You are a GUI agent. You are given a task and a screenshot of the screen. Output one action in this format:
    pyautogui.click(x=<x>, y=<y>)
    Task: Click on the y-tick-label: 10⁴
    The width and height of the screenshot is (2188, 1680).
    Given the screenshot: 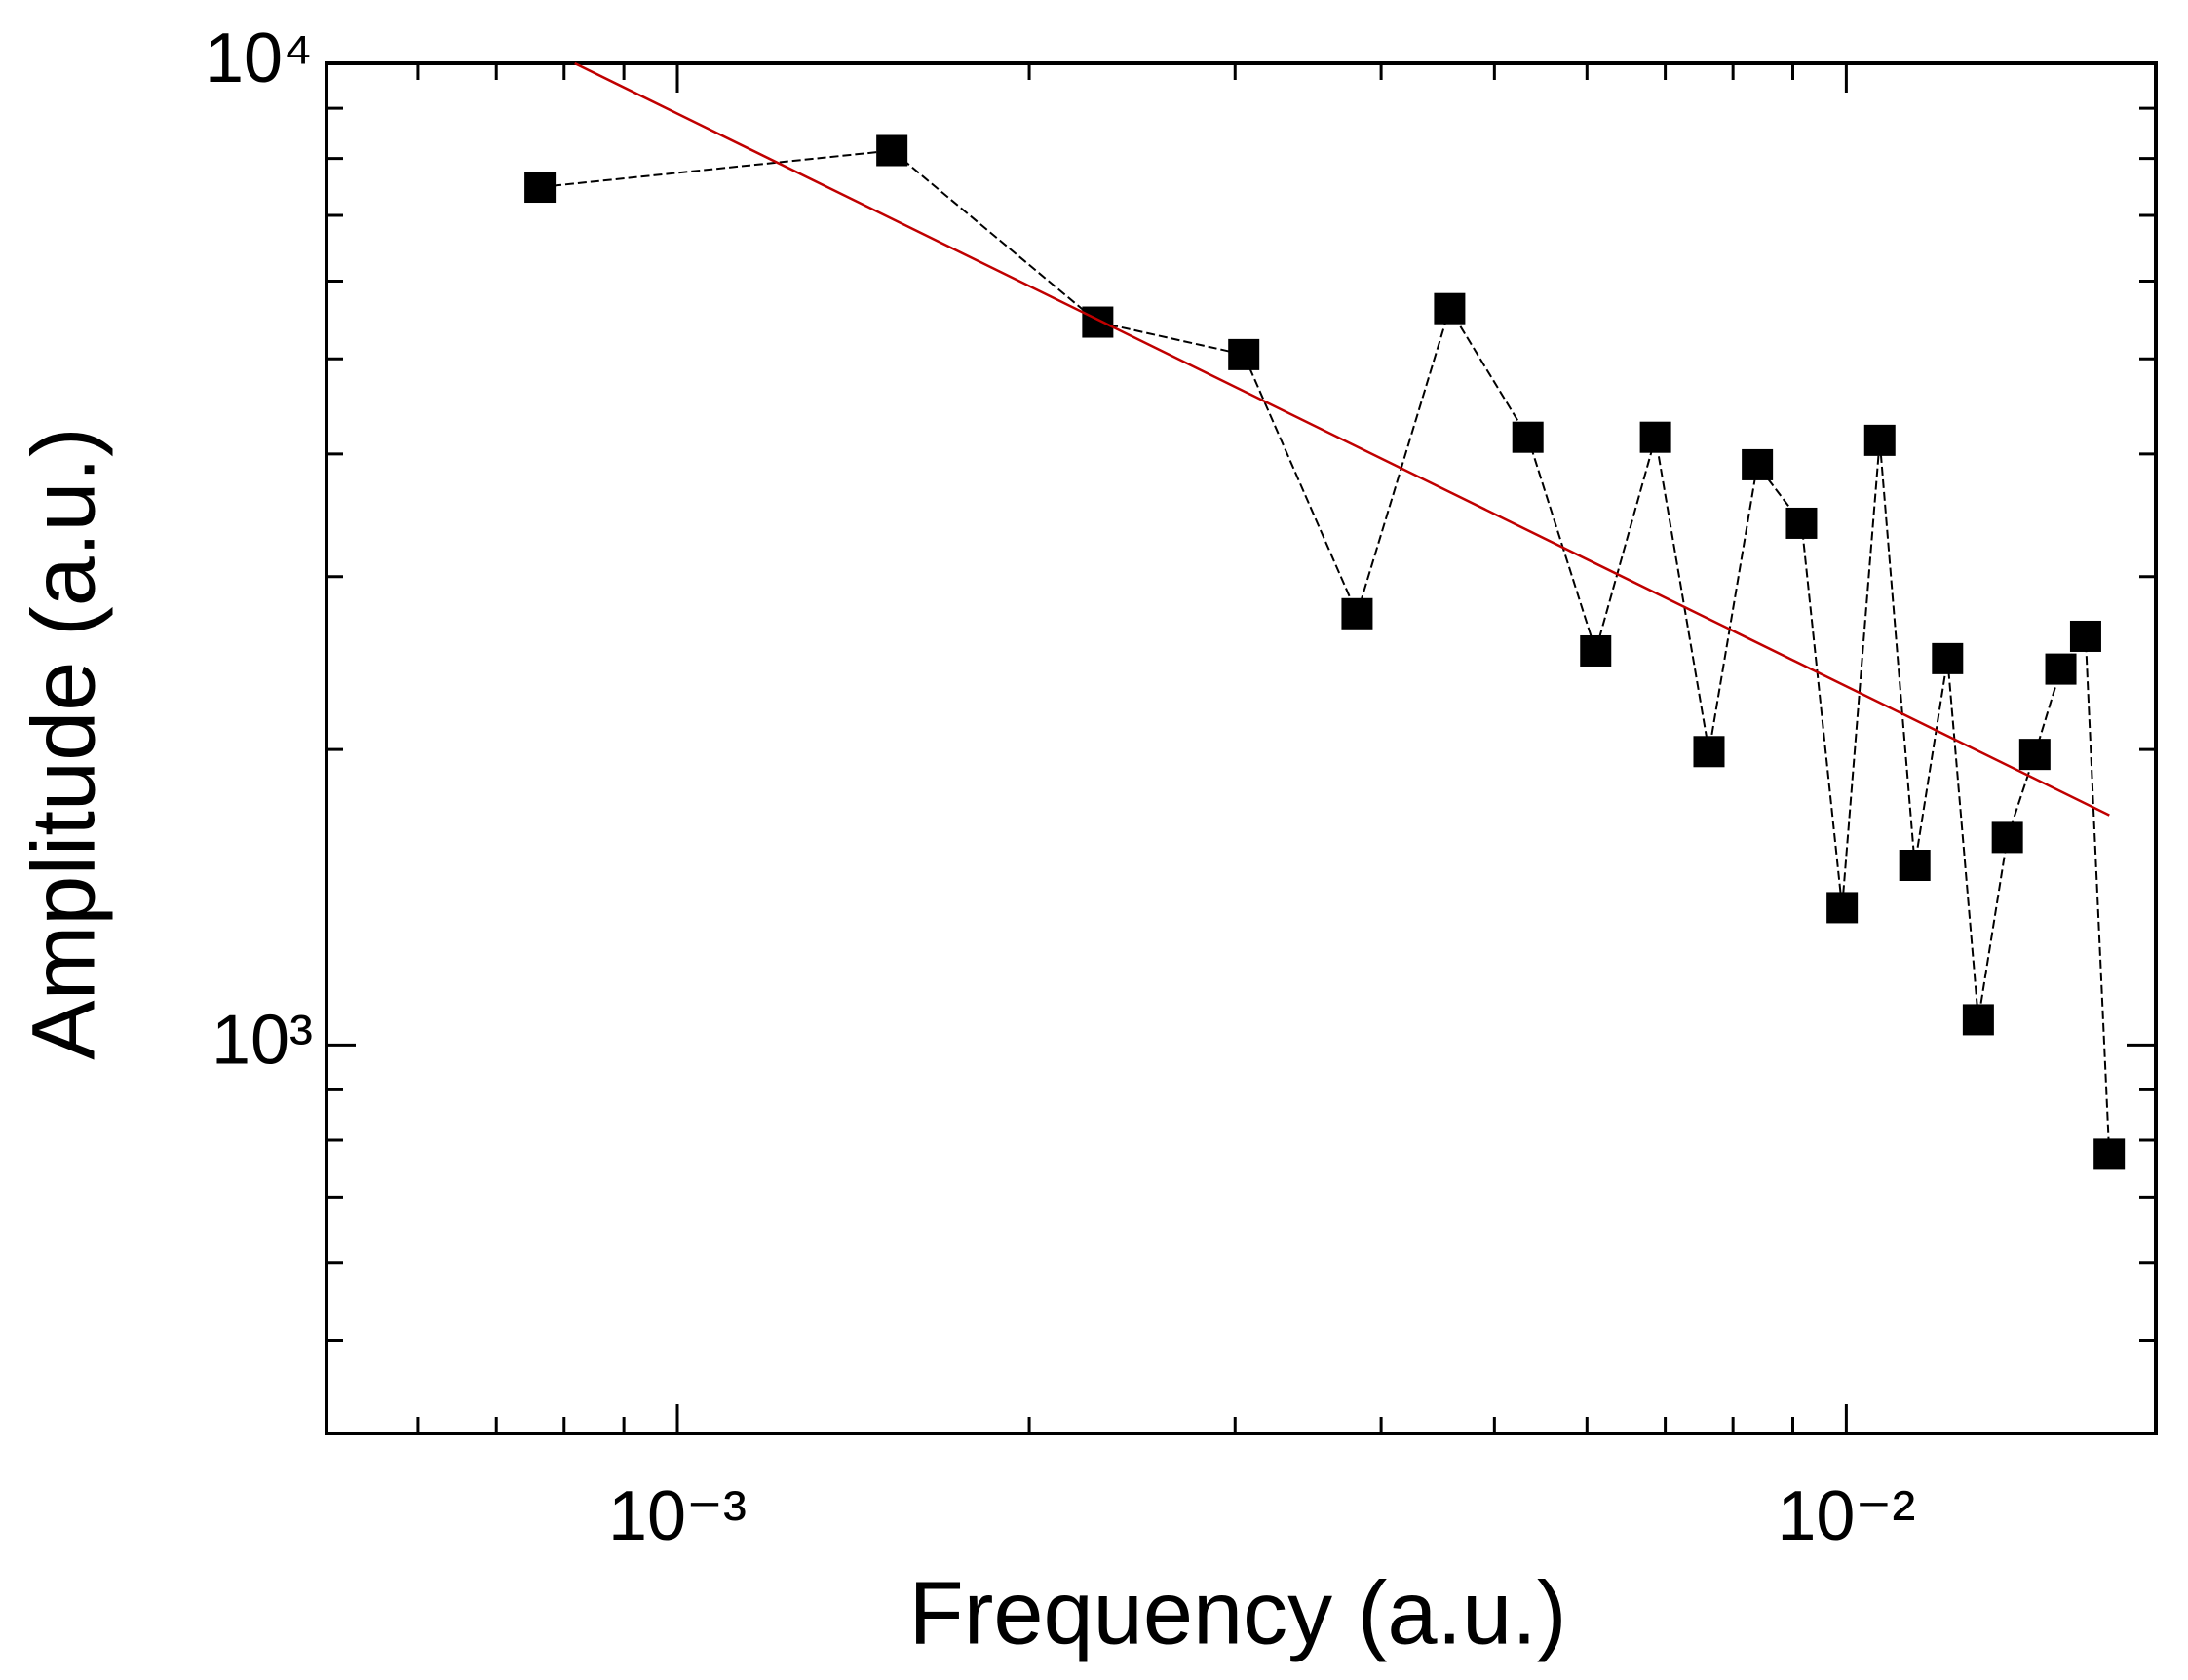 What is the action you would take?
    pyautogui.click(x=259, y=58)
    